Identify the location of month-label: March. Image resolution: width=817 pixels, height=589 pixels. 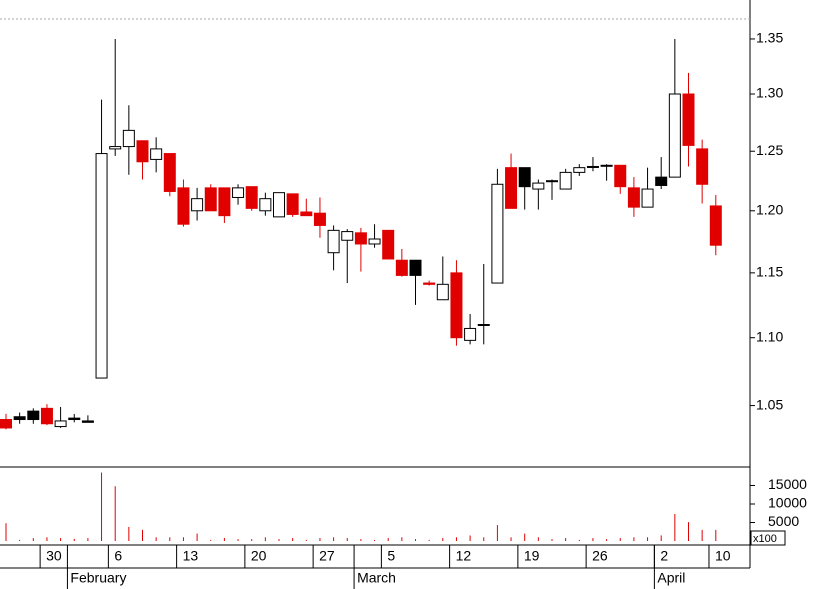
(376, 578).